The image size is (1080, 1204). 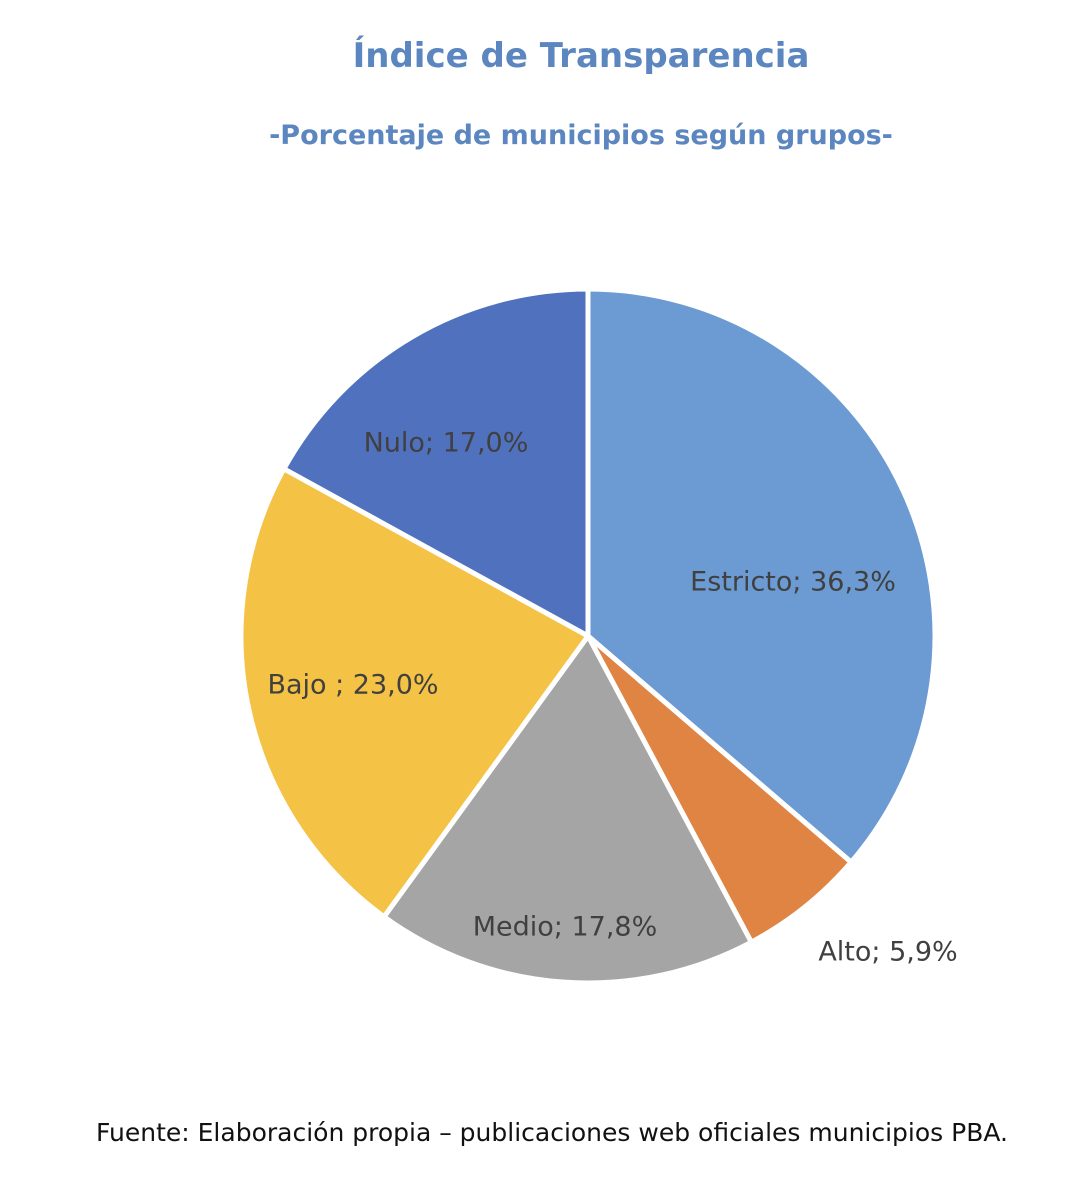 What do you see at coordinates (887, 952) in the screenshot?
I see `slice-label-alto: Alto; 5,9%` at bounding box center [887, 952].